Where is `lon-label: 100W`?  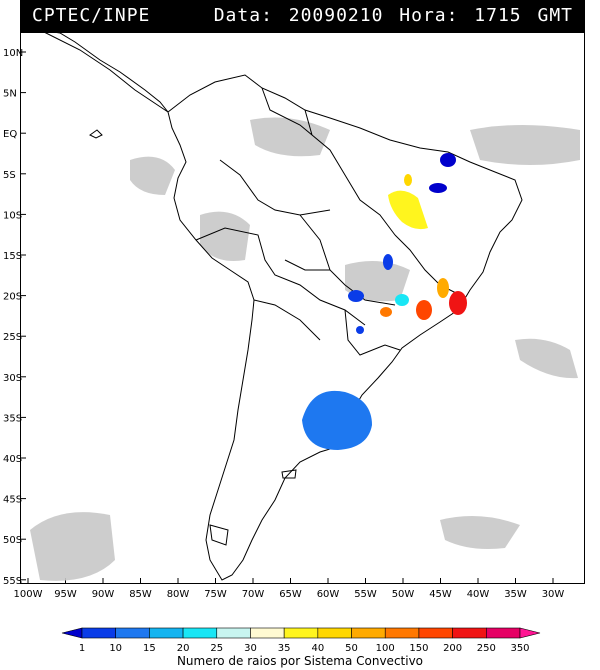
lon-label: 100W is located at coordinates (28, 594).